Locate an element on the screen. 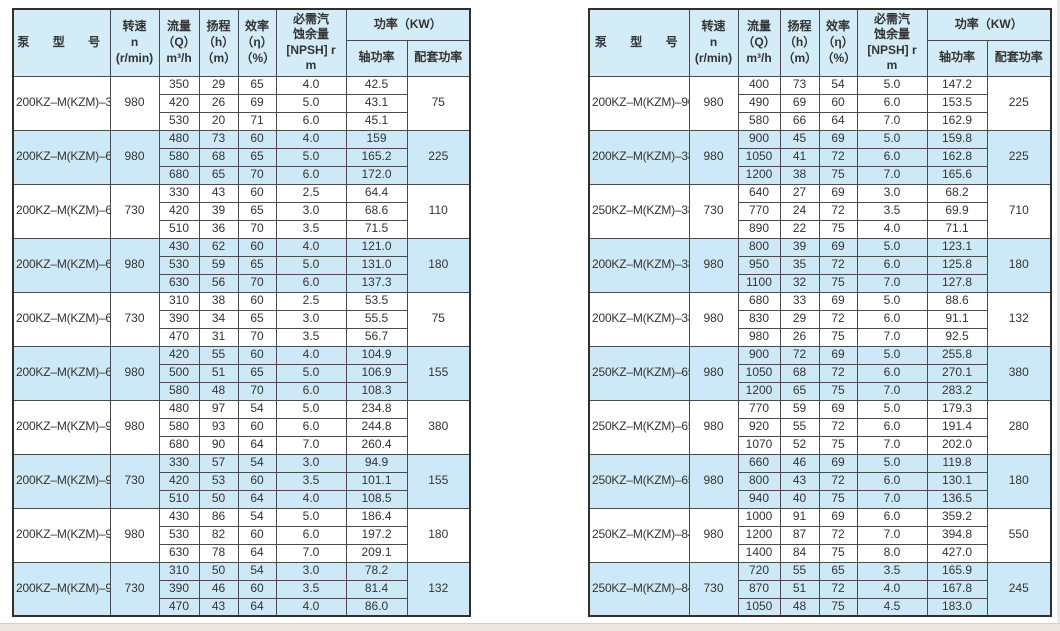  head-cell: 33 is located at coordinates (799, 301).